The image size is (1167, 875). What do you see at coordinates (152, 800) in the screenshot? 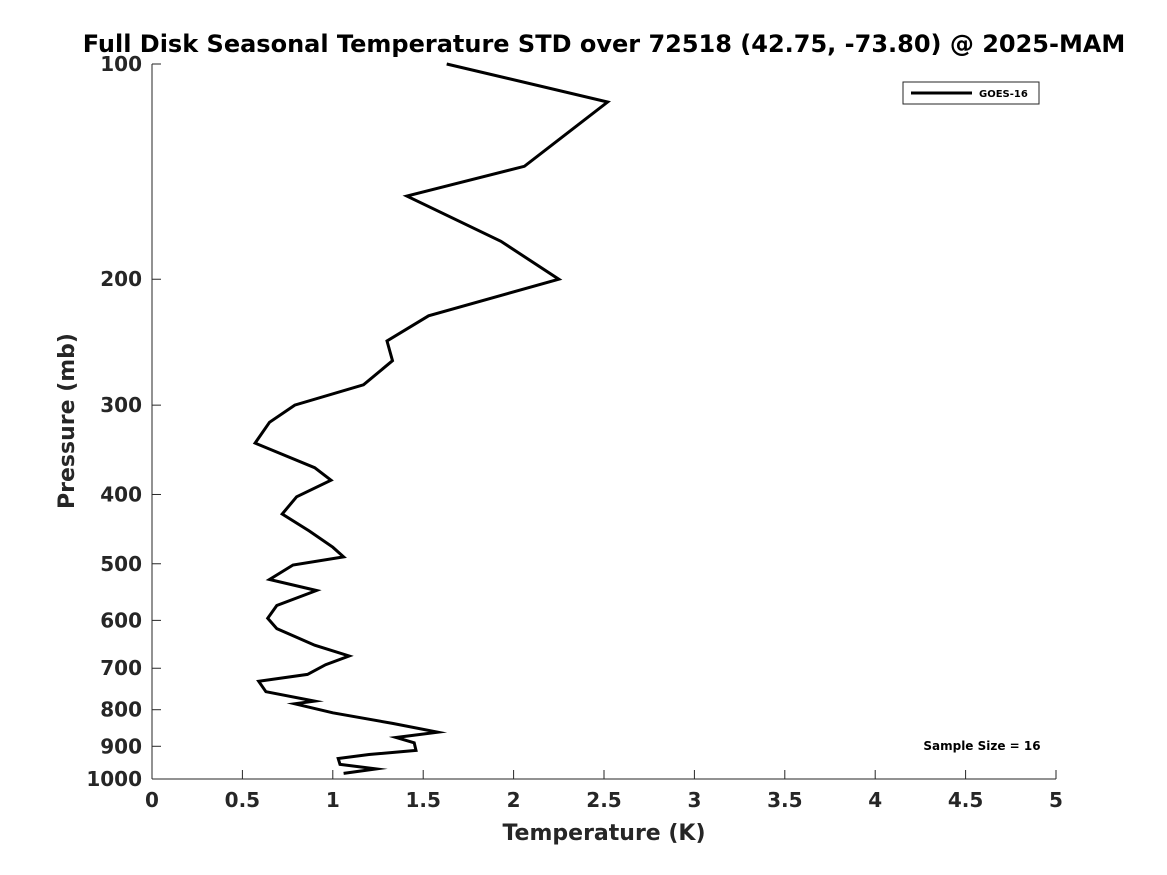
I see `x-tick-label: 0` at bounding box center [152, 800].